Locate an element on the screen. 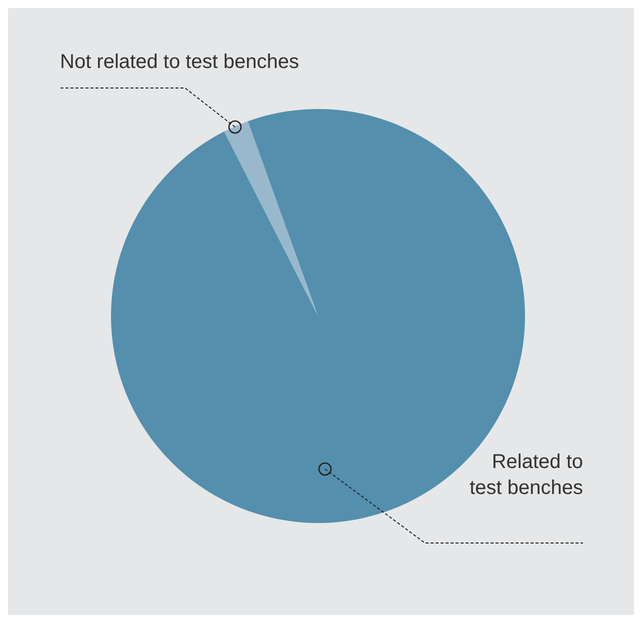  slice-label: Not related to test benches is located at coordinates (180, 62).